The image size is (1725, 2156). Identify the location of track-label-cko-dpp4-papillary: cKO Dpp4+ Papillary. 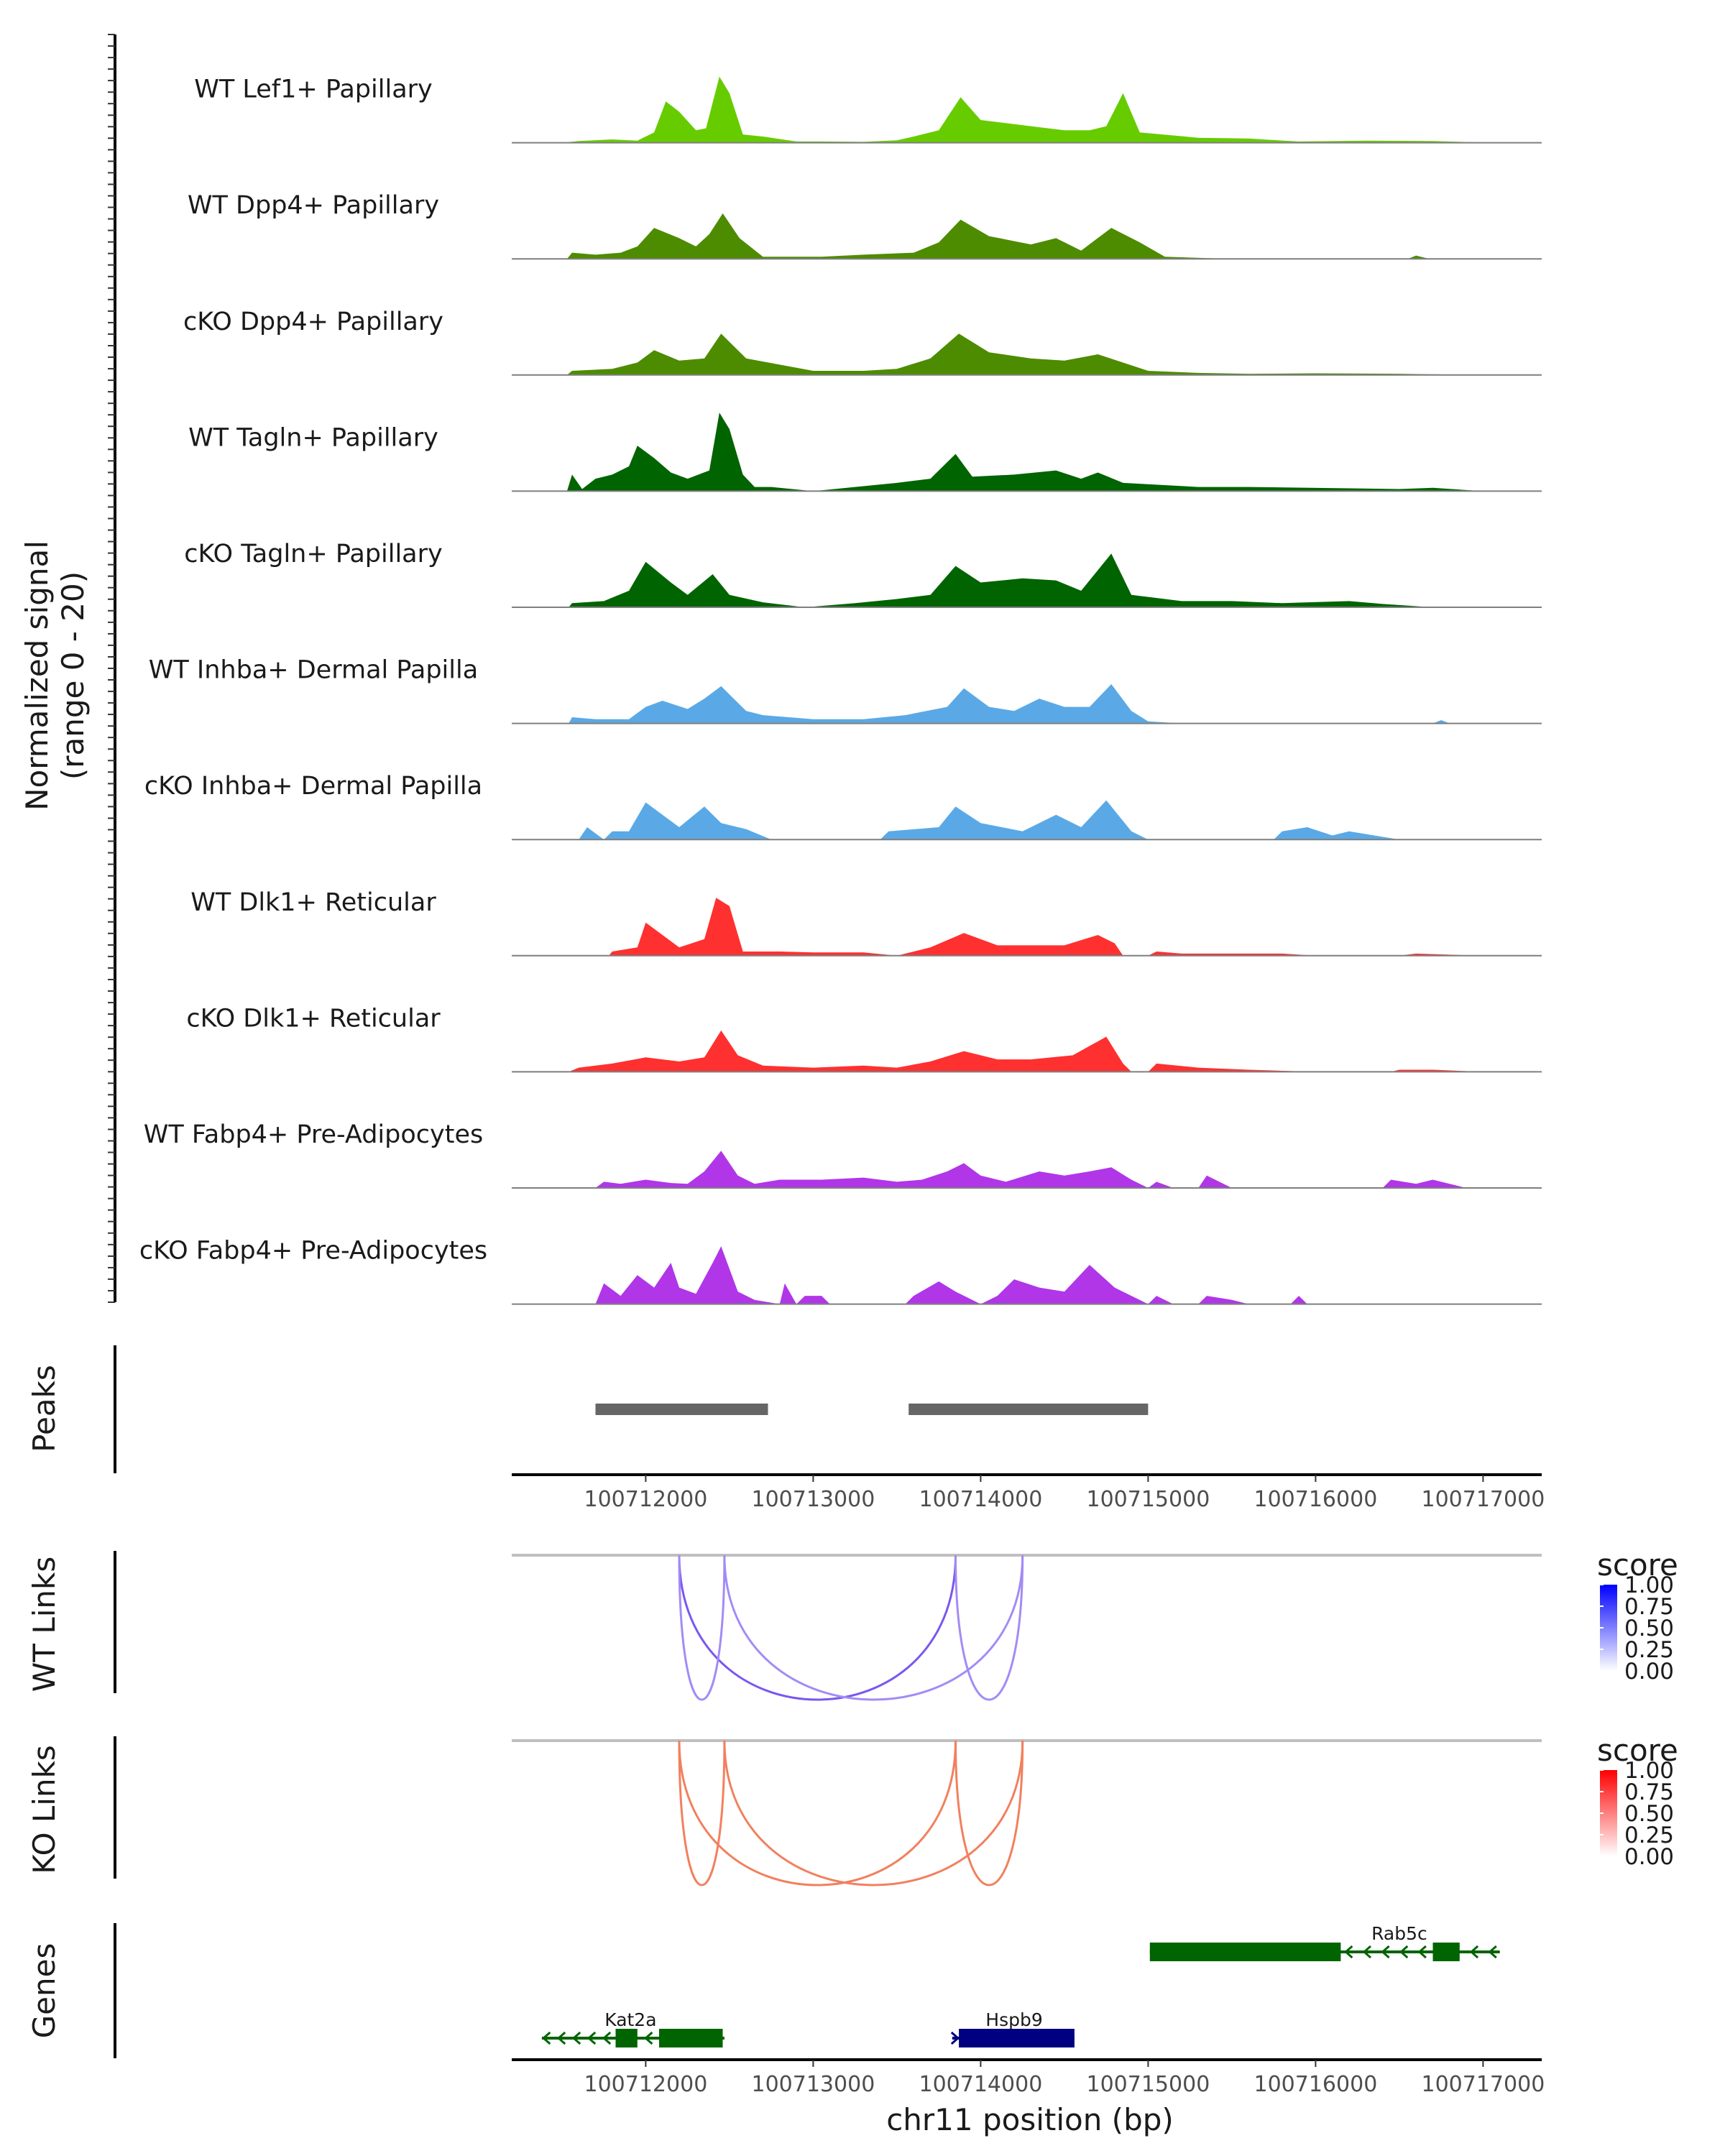
(313, 322).